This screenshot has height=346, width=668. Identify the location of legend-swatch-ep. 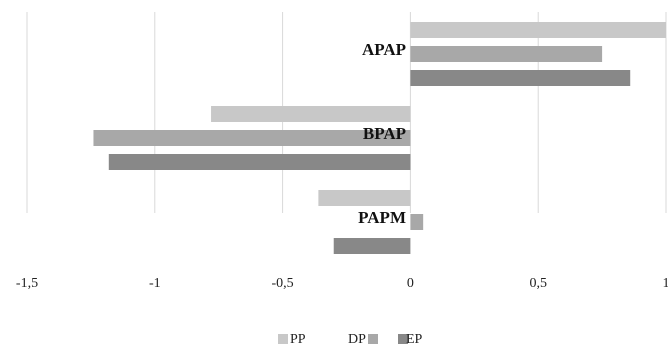
(403, 339).